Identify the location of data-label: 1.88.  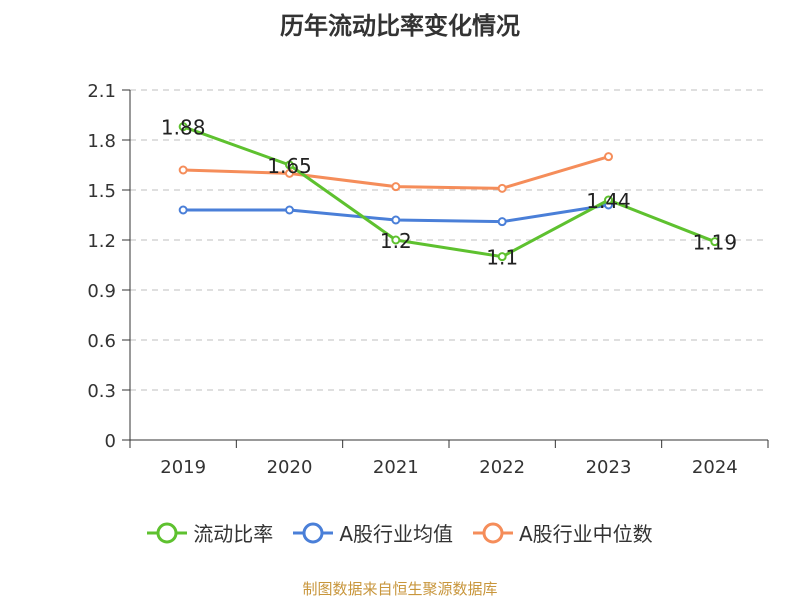
(183, 128).